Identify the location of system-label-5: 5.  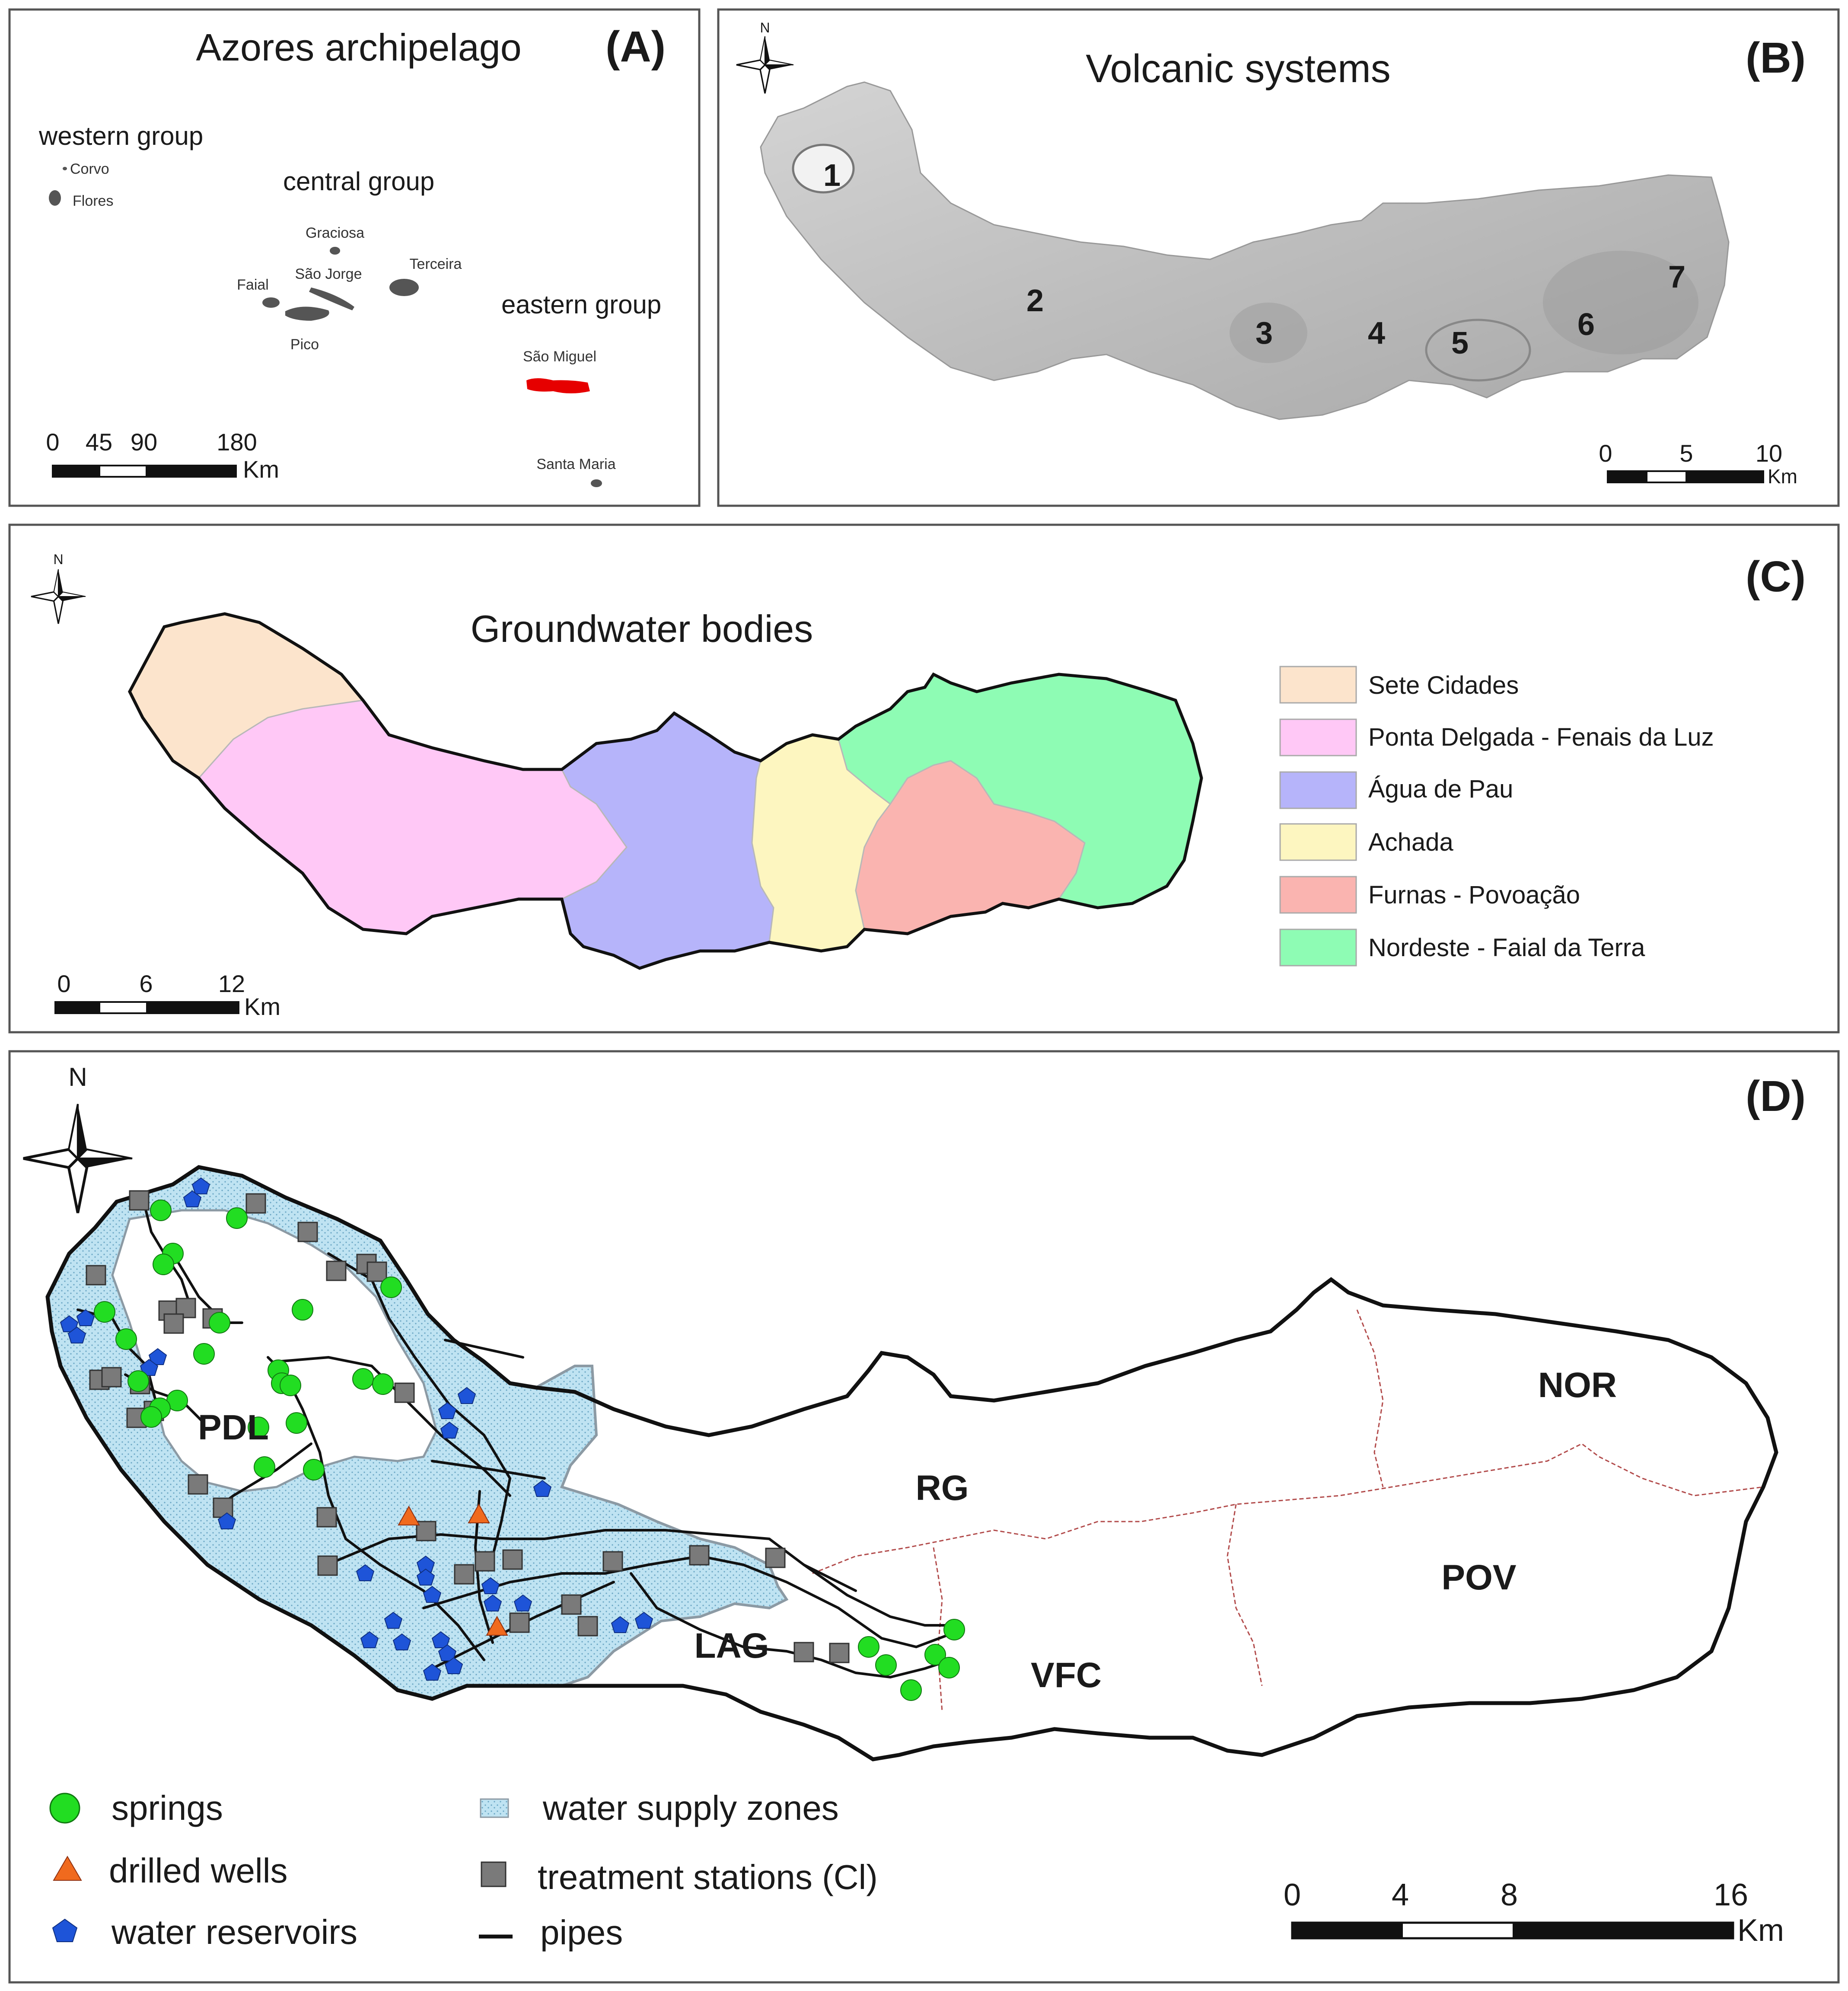
(1460, 343).